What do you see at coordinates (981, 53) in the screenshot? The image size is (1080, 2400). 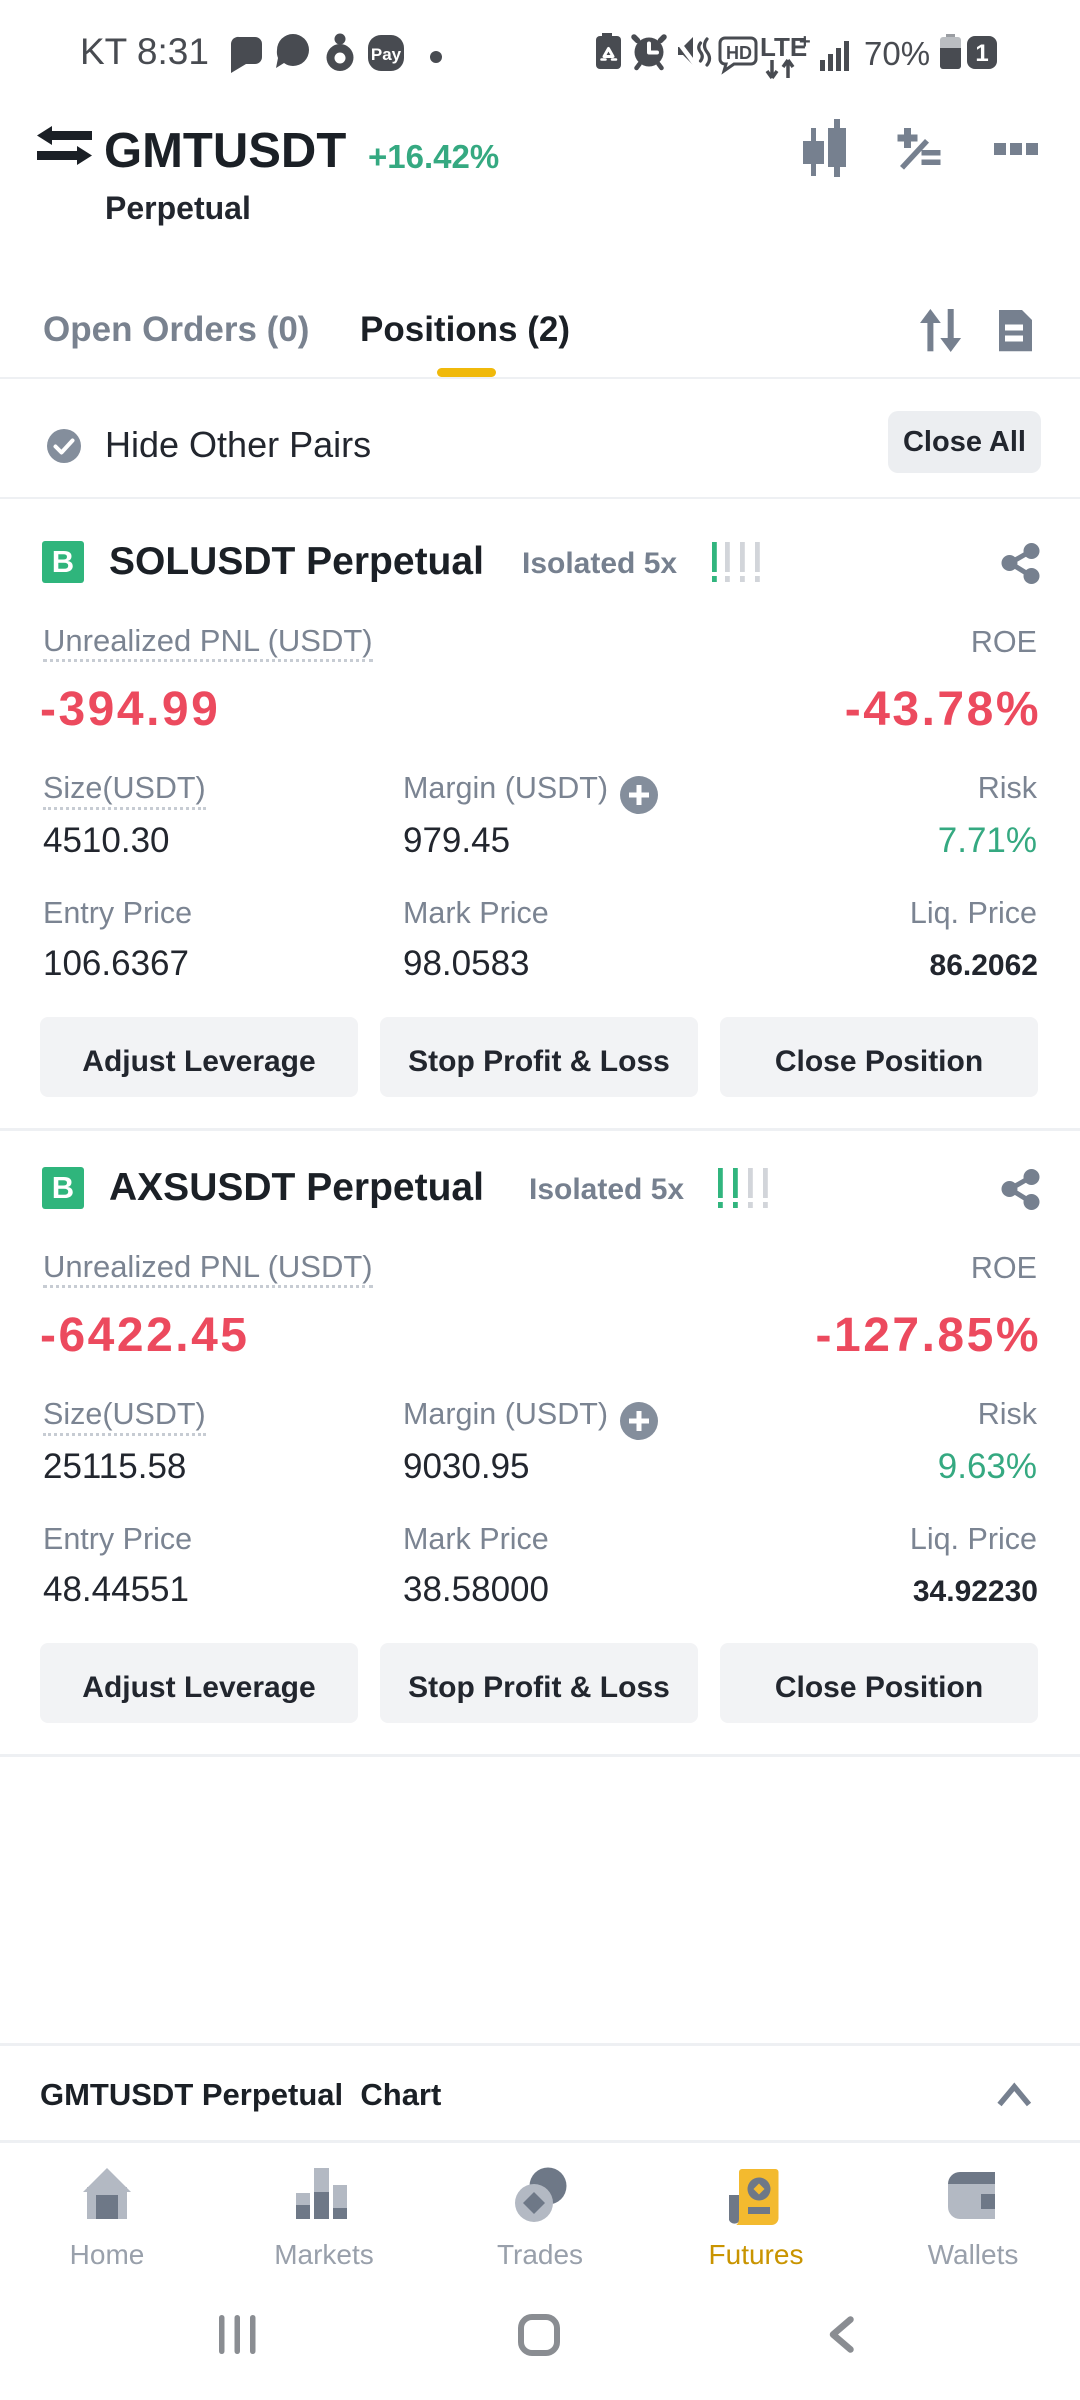 I see `svg-text: 1` at bounding box center [981, 53].